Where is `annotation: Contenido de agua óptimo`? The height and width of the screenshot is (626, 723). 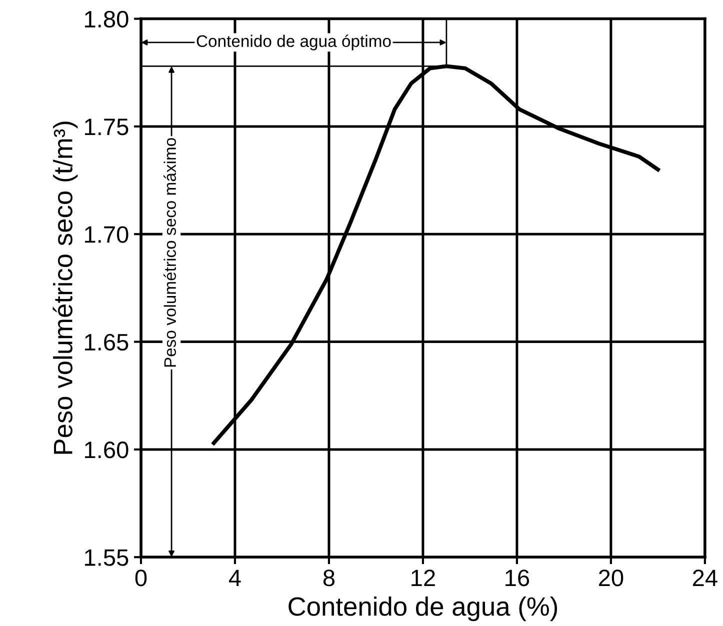
annotation: Contenido de agua óptimo is located at coordinates (293, 42).